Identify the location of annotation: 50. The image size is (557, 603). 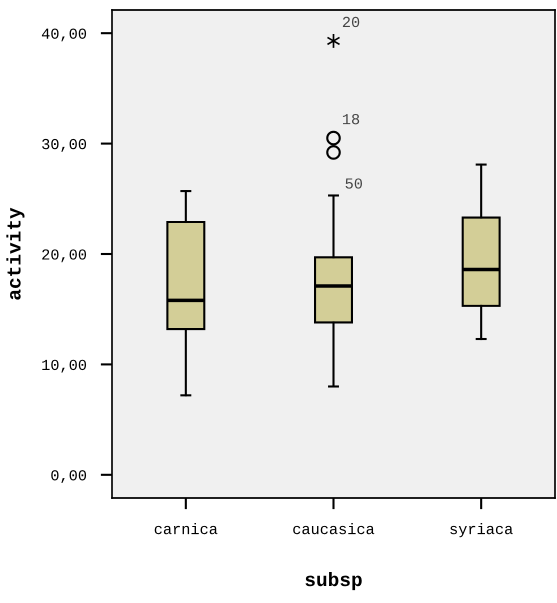
(354, 183).